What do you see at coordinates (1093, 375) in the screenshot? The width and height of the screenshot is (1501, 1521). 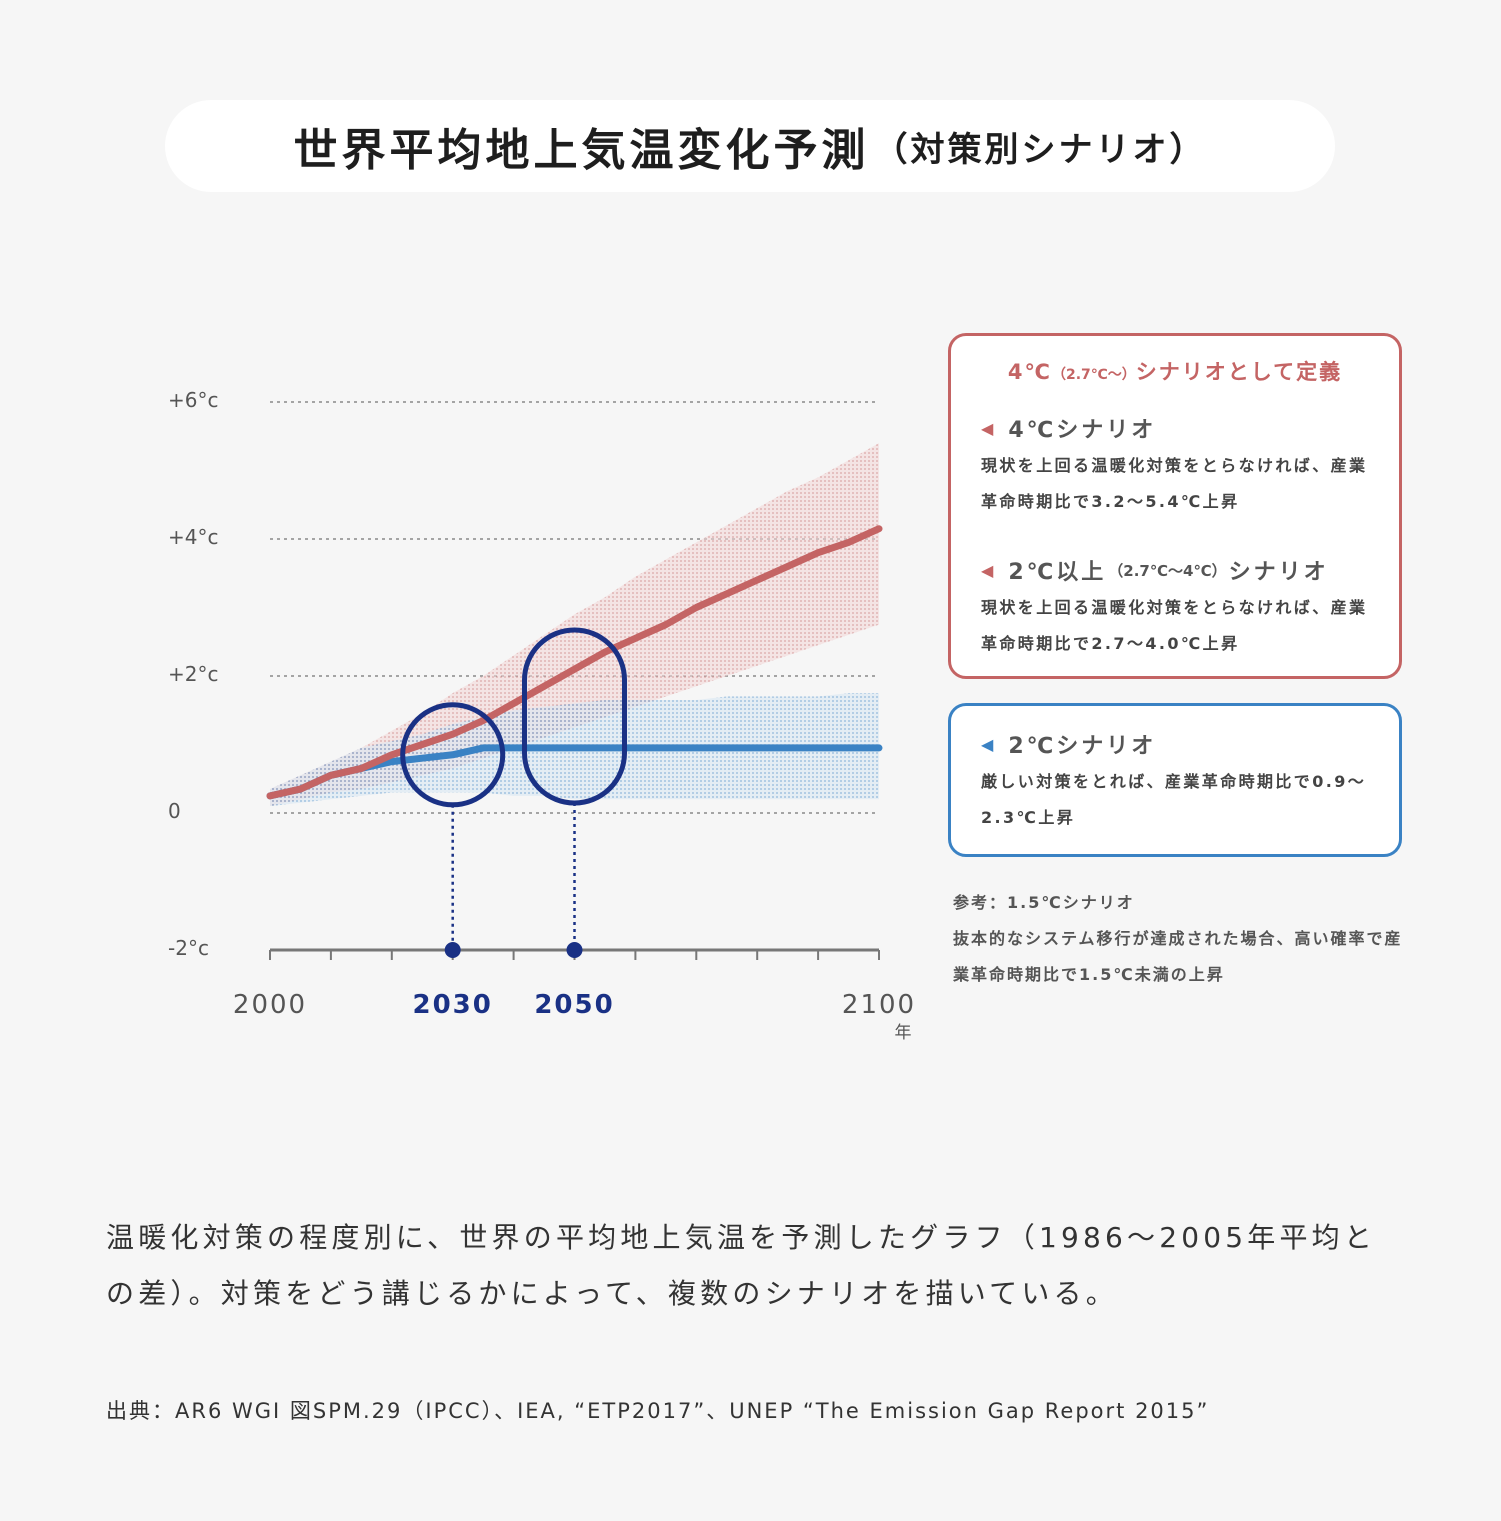 I see `red-box-header-range: （2.7℃〜）` at bounding box center [1093, 375].